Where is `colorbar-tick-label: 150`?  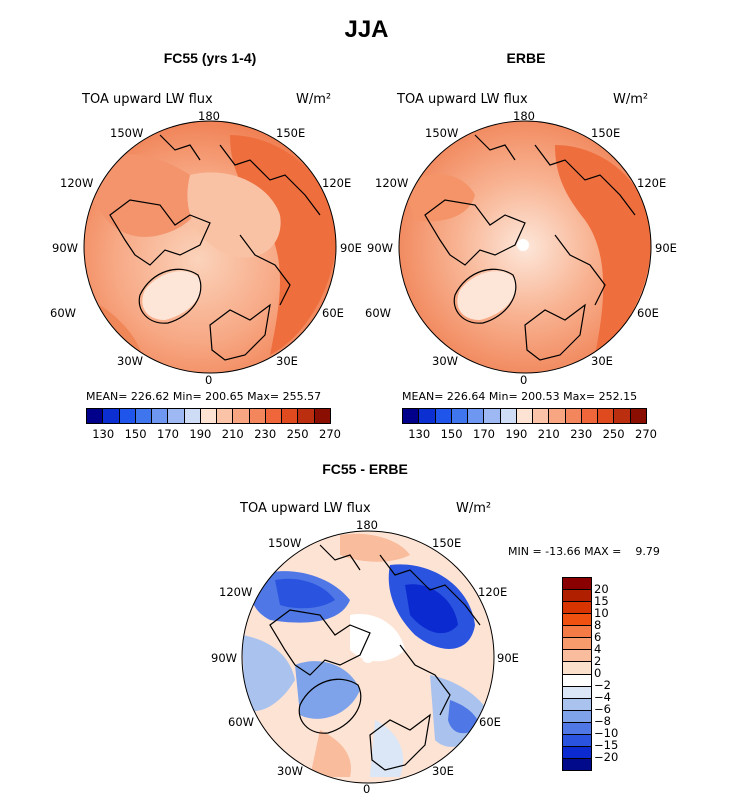 colorbar-tick-label: 150 is located at coordinates (135, 434).